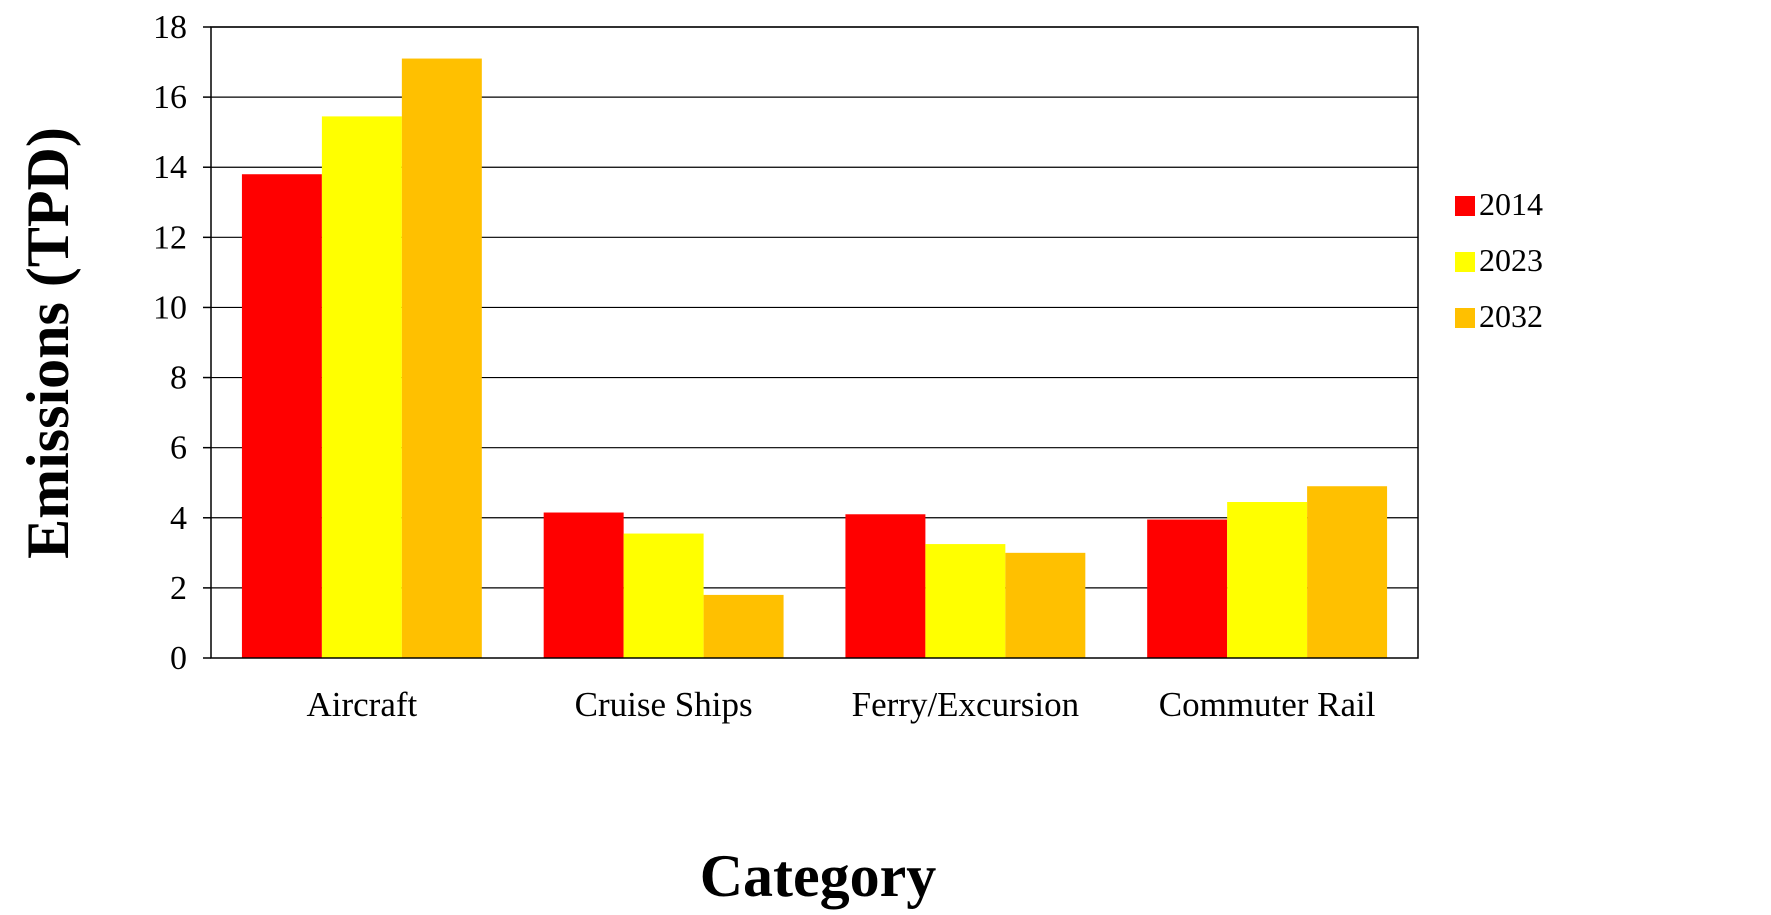  Describe the element at coordinates (361, 704) in the screenshot. I see `x-category-label: Aircraft` at that location.